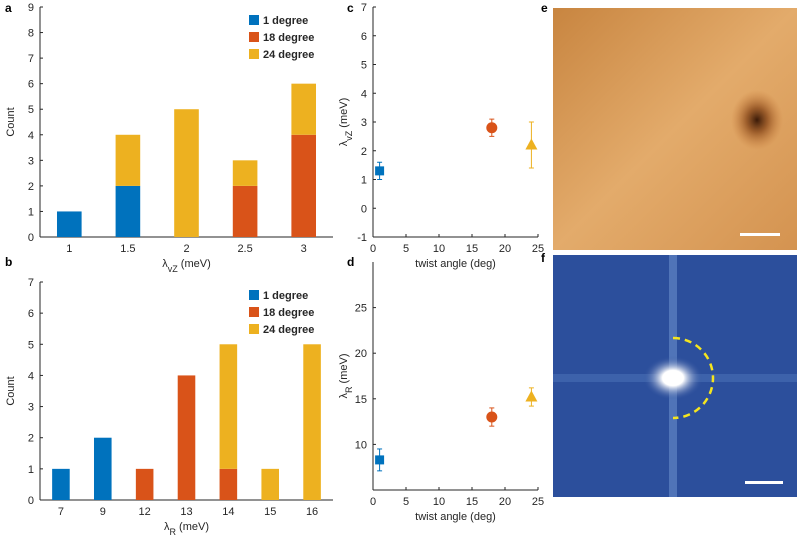  What do you see at coordinates (186, 249) in the screenshot?
I see `x-tick-label: 2` at bounding box center [186, 249].